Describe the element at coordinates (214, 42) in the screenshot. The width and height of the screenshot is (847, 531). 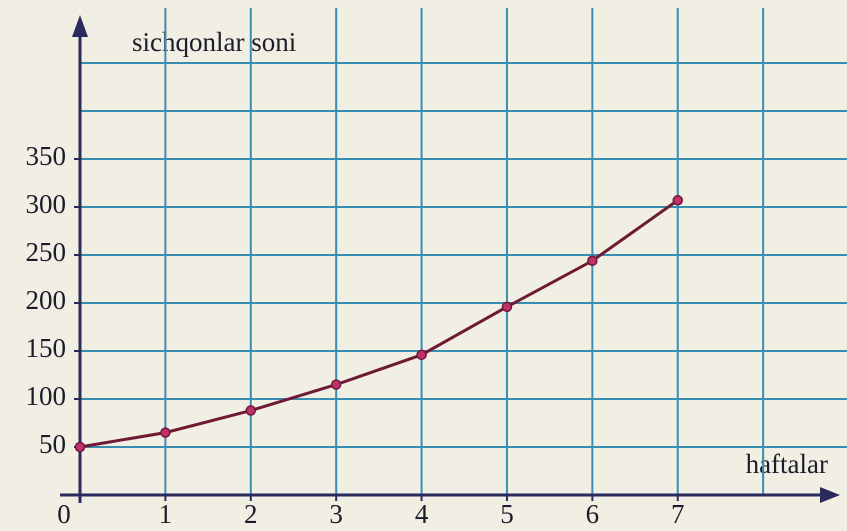
I see `y-axis-label: sichqonlar soni` at that location.